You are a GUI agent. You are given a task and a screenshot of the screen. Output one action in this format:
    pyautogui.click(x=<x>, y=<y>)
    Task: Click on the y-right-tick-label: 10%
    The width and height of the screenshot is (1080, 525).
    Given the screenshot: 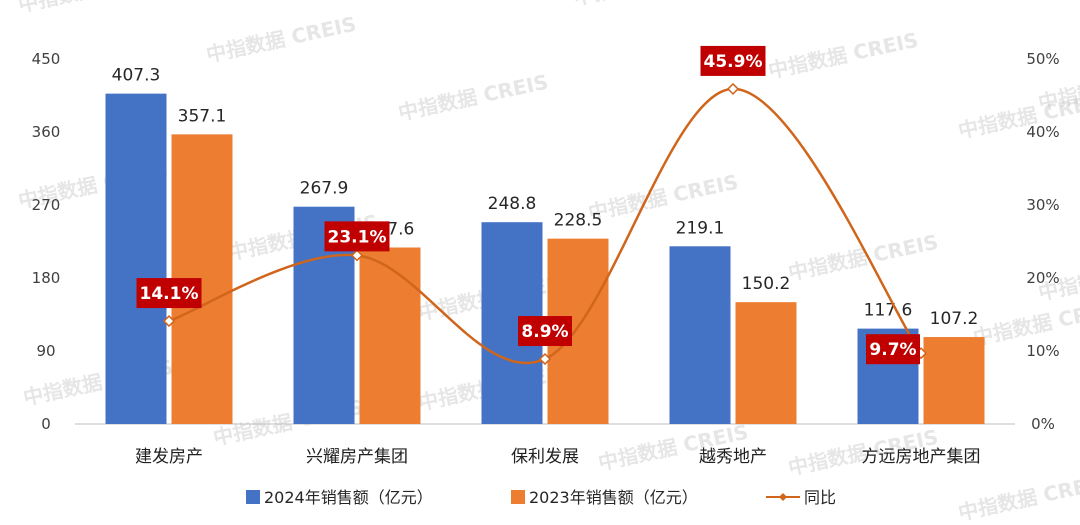 What is the action you would take?
    pyautogui.click(x=1042, y=351)
    